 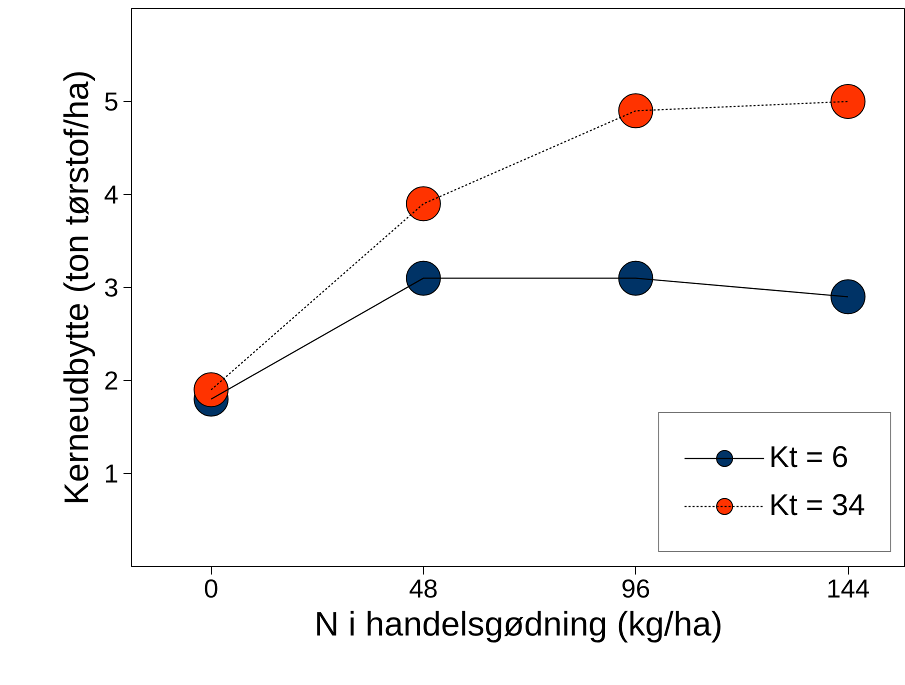 I want to click on y-axis-title: Kerneudbytte (ton tørstof/ha), so click(x=77, y=287).